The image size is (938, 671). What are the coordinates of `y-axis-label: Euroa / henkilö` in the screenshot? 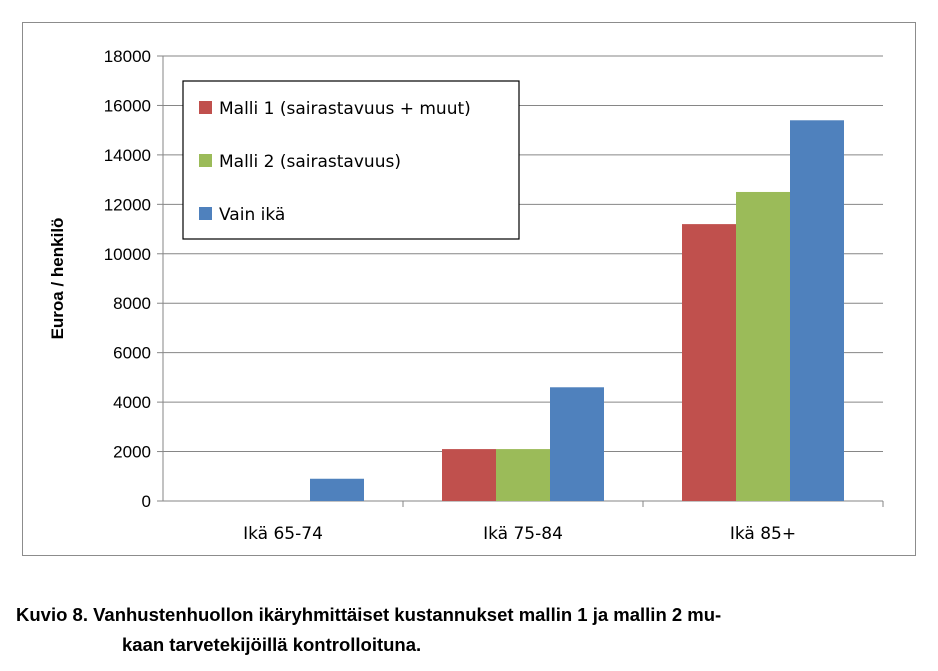 It's located at (57, 279).